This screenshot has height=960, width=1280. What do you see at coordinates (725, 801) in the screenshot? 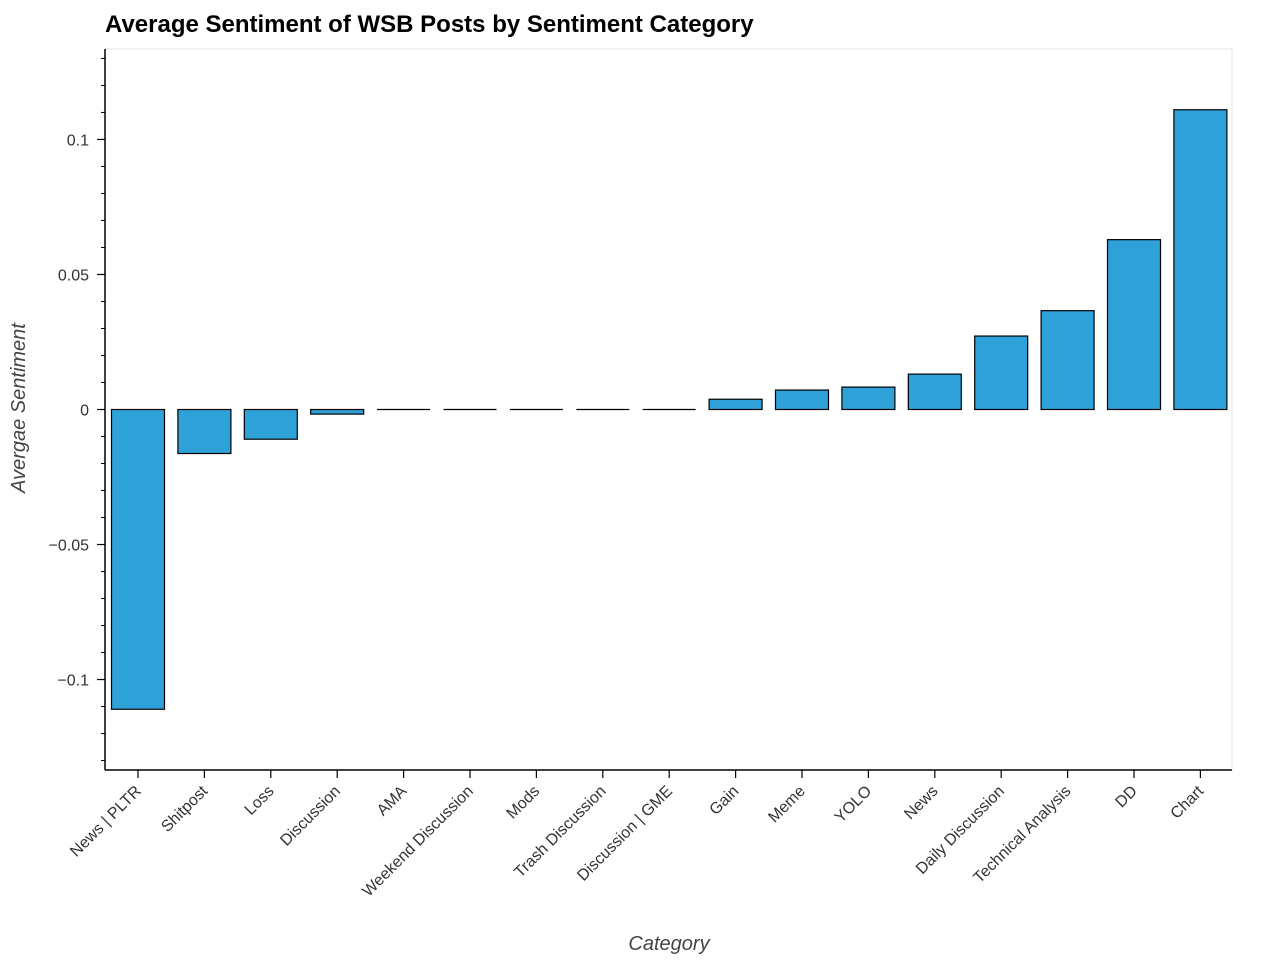
I see `x-tick-label: Gain` at bounding box center [725, 801].